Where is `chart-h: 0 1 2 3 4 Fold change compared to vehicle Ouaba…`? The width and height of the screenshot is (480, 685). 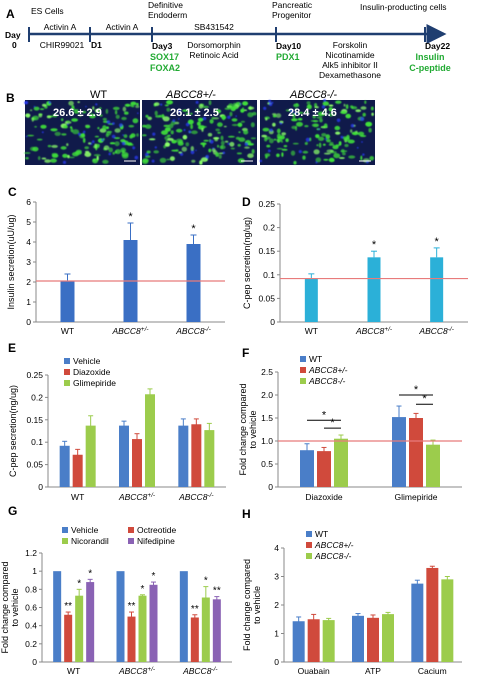
chart-h: 0 1 2 3 4 Fold change compared to vehicle Ouaba… is located at coordinates (352, 602).